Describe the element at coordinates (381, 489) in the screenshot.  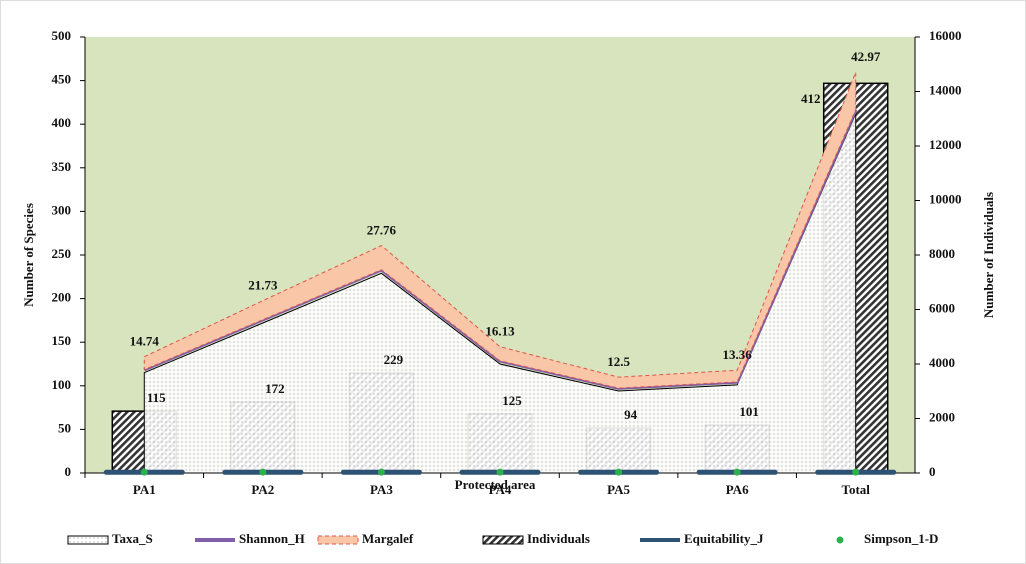
I see `x-tick-label: PA3` at that location.